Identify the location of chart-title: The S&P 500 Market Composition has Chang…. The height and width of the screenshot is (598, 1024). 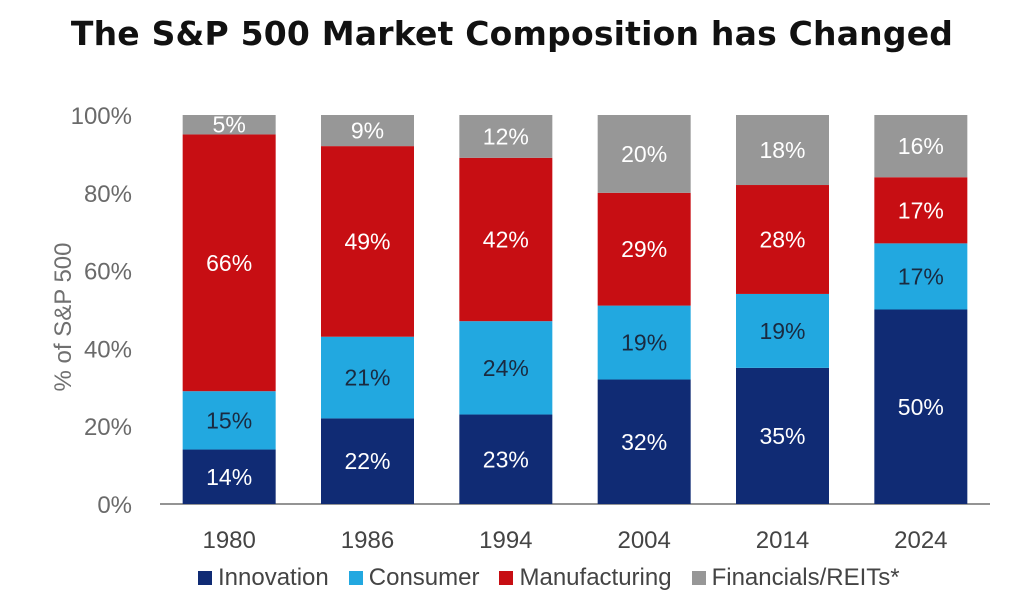
(512, 33).